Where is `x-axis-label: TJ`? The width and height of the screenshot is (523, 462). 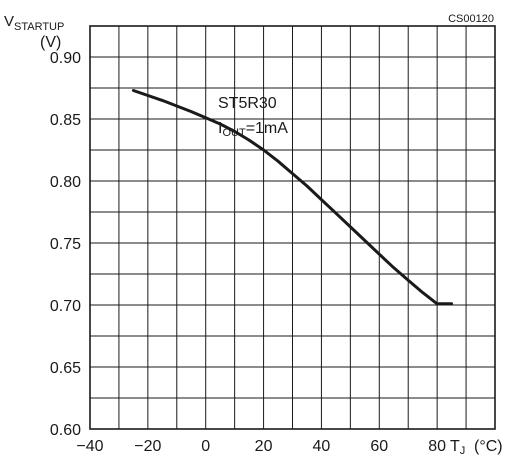 x-axis-label: TJ is located at coordinates (457, 447).